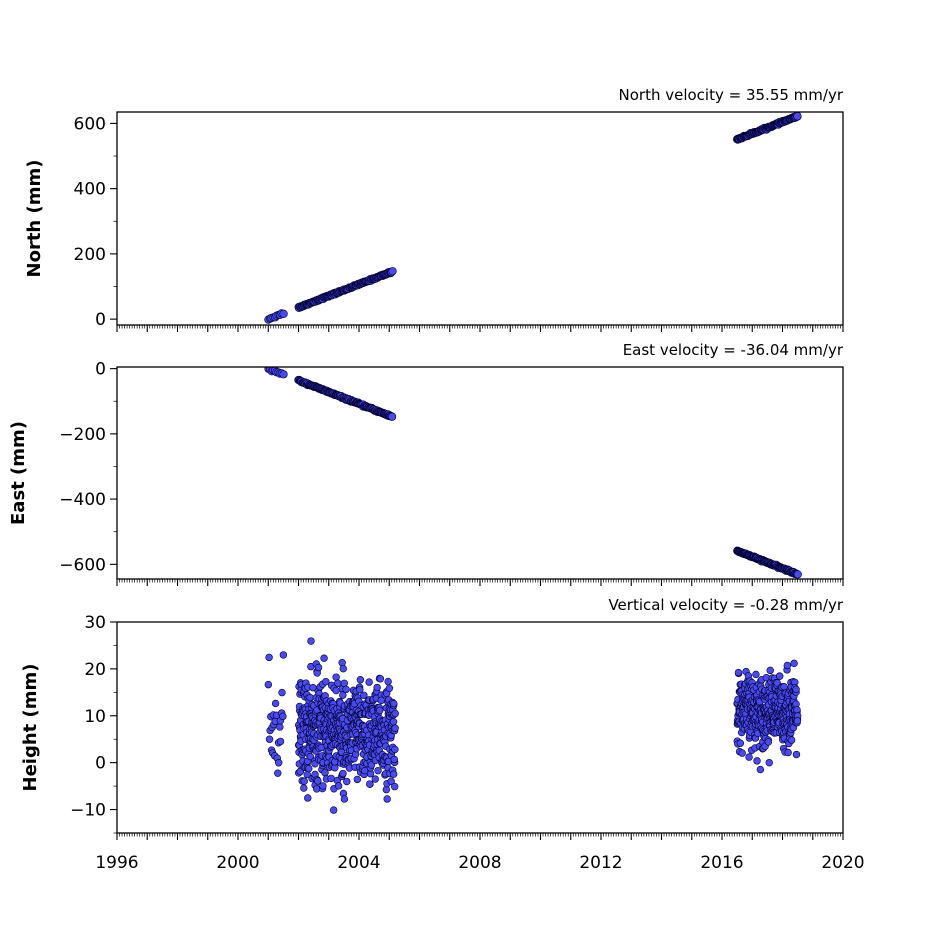 This screenshot has height=937, width=937. I want to click on east-y-tick-label: −200, so click(82, 435).